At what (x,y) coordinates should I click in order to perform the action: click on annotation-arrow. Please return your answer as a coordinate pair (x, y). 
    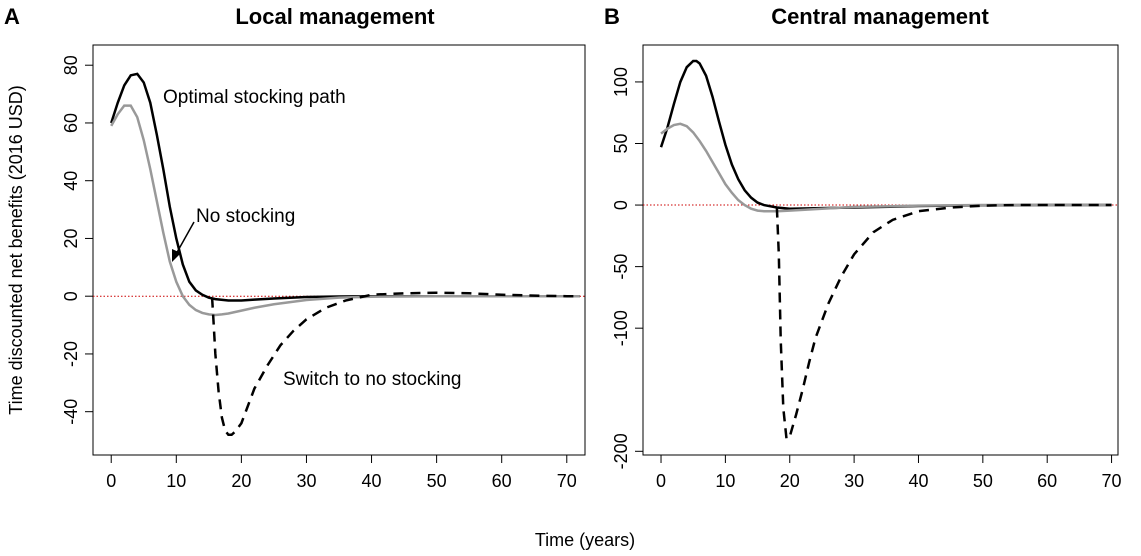
    Looking at the image, I should click on (184, 239).